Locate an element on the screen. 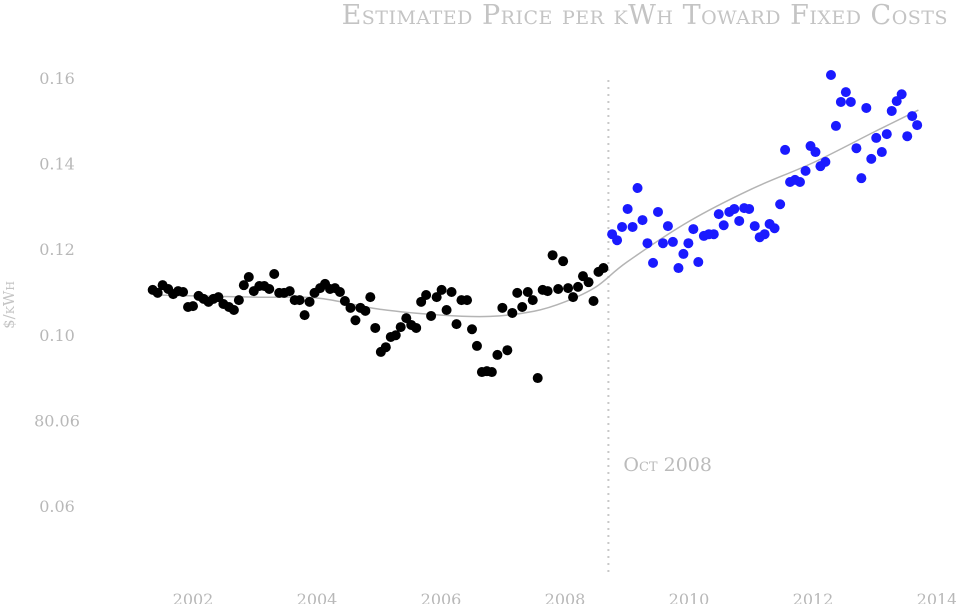 This screenshot has width=956, height=604. y-tick-label: 0.12 is located at coordinates (57, 249).